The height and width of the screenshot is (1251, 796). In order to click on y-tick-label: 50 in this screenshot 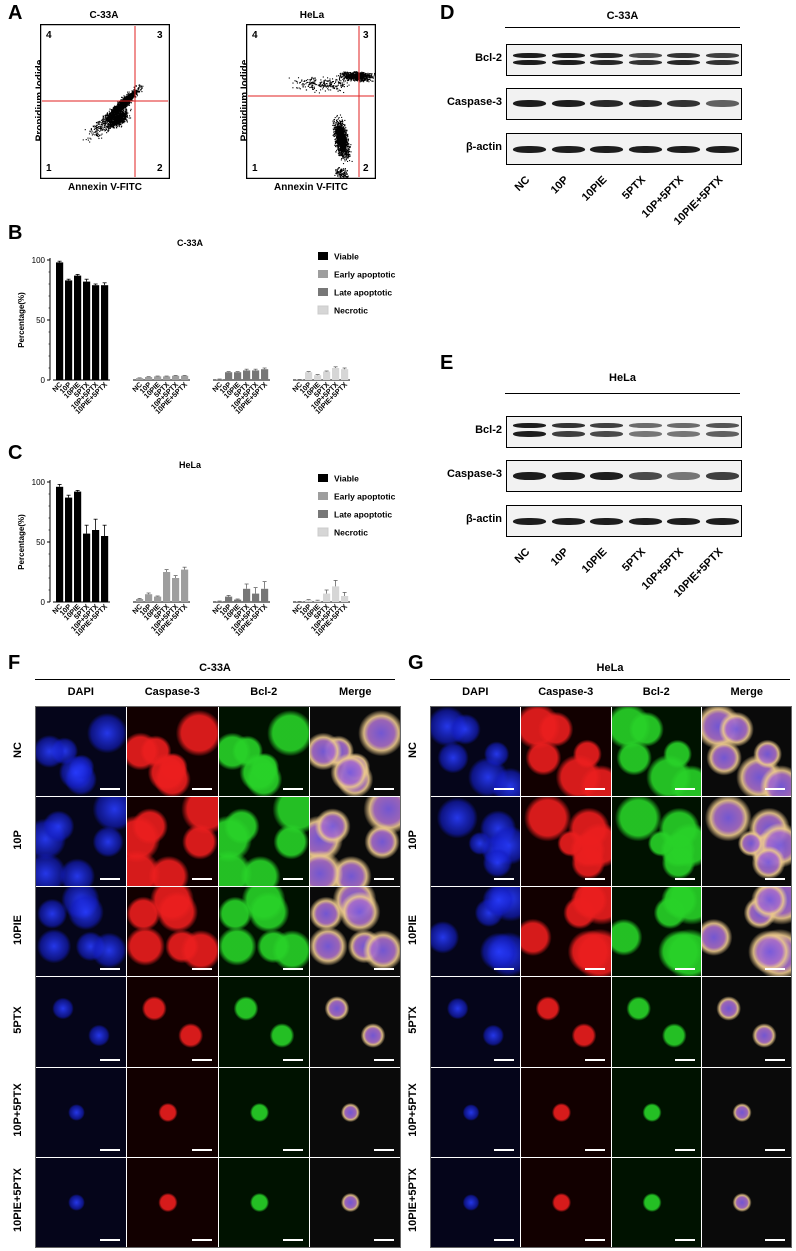, I will do `click(40, 320)`.